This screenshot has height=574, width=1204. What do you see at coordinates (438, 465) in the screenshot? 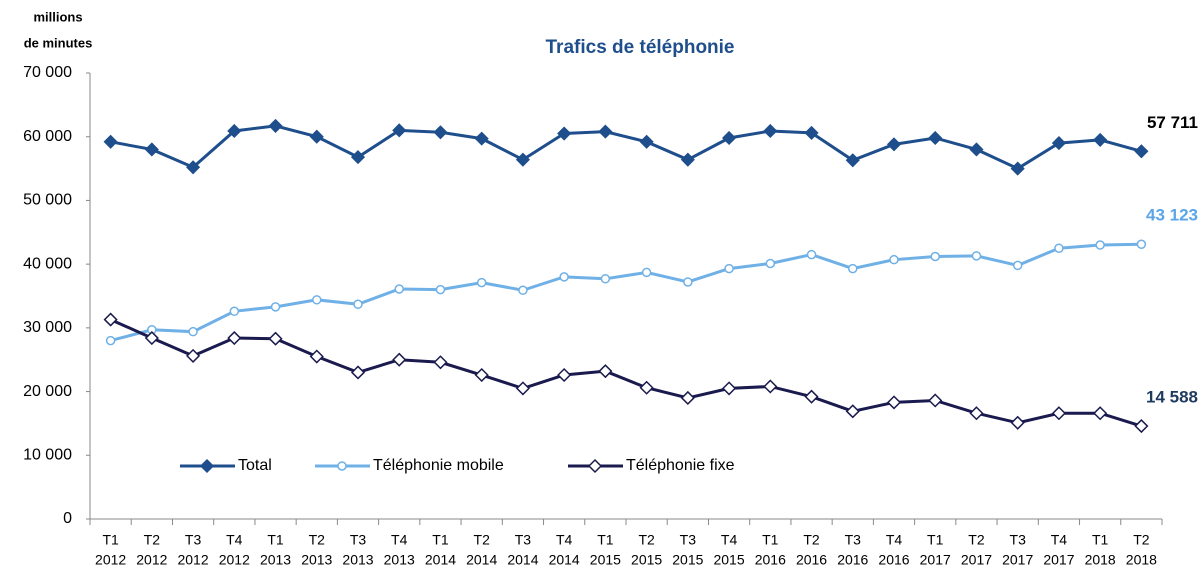
I see `legend-label: Téléphonie mobile` at bounding box center [438, 465].